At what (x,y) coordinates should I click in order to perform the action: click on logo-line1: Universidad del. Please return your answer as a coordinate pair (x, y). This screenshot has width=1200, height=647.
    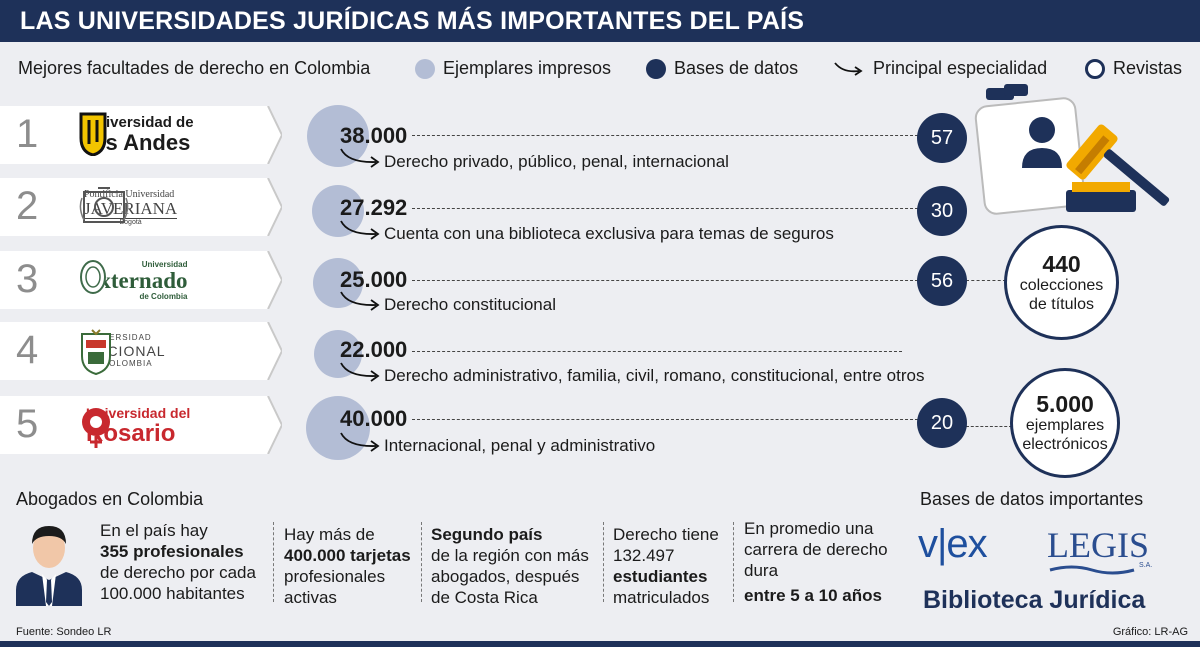
    Looking at the image, I should click on (138, 412).